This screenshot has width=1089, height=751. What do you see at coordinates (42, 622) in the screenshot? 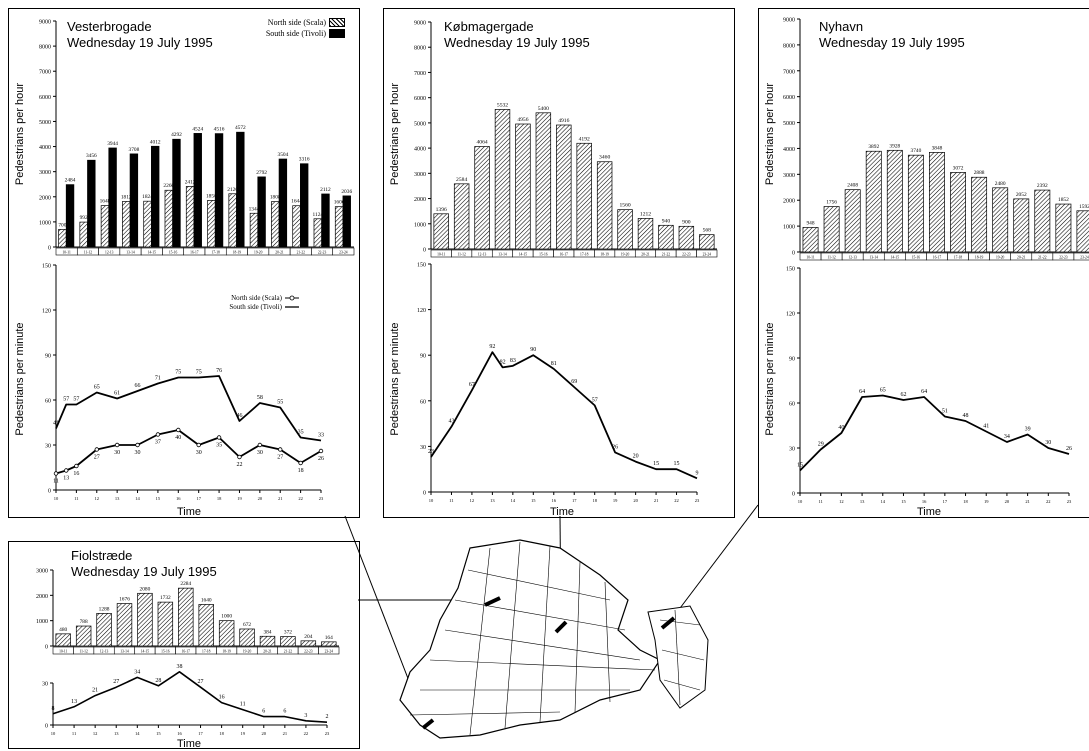
I see `fiol-hourly-y-tick-label: 1000` at bounding box center [42, 622].